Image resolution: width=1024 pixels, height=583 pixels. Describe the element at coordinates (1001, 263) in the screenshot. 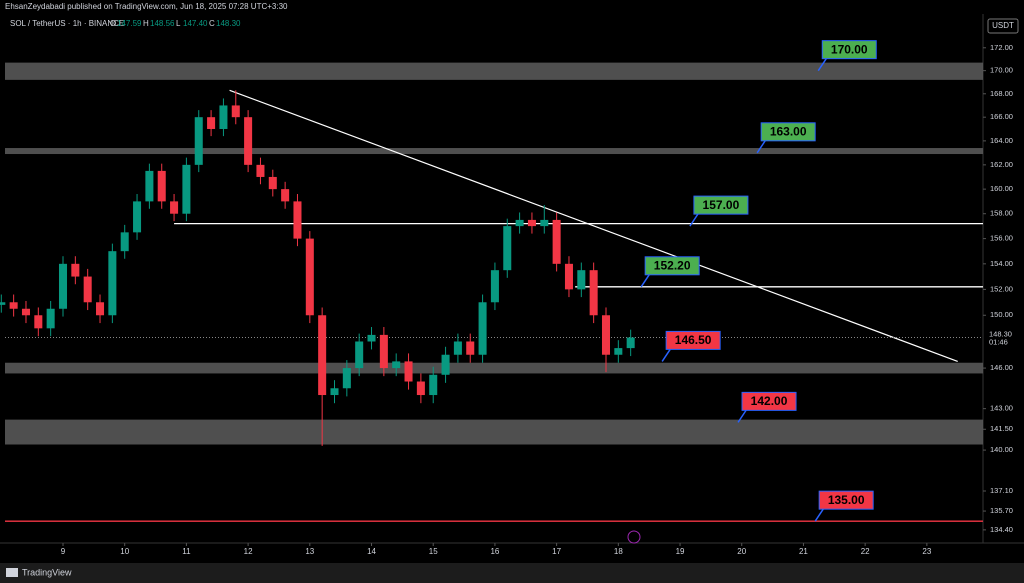

I see `y-tick-label: 154.00` at that location.